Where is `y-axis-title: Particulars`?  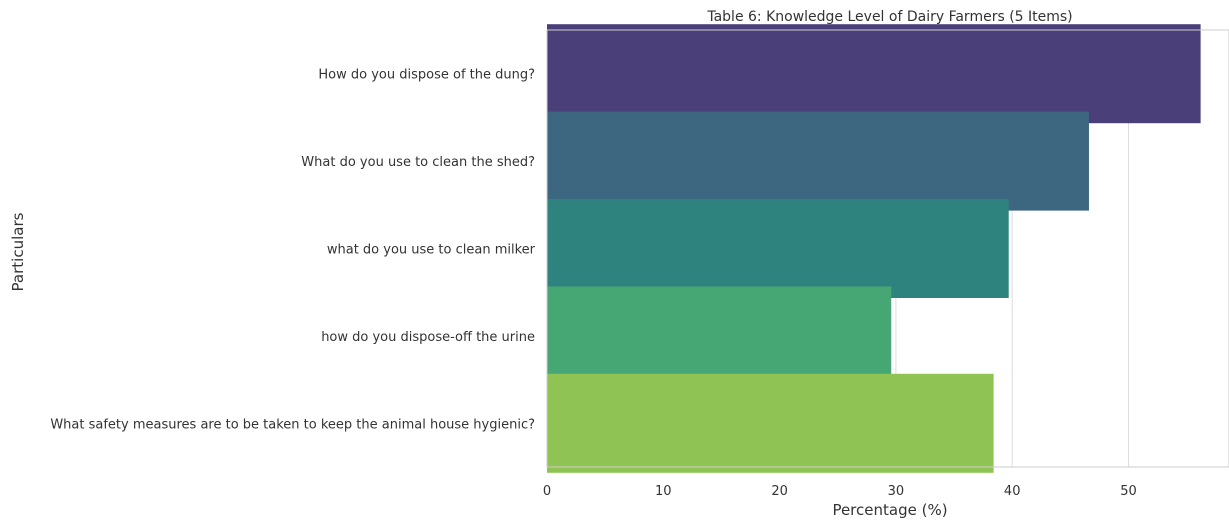
y-axis-title: Particulars is located at coordinates (18, 251).